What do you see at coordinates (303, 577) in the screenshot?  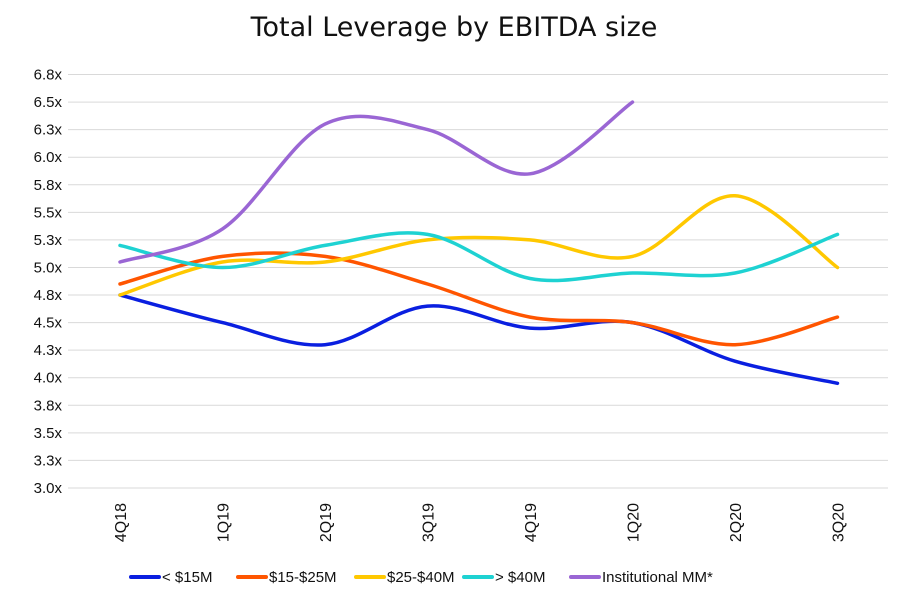 I see `legend-label: $15-$25M` at bounding box center [303, 577].